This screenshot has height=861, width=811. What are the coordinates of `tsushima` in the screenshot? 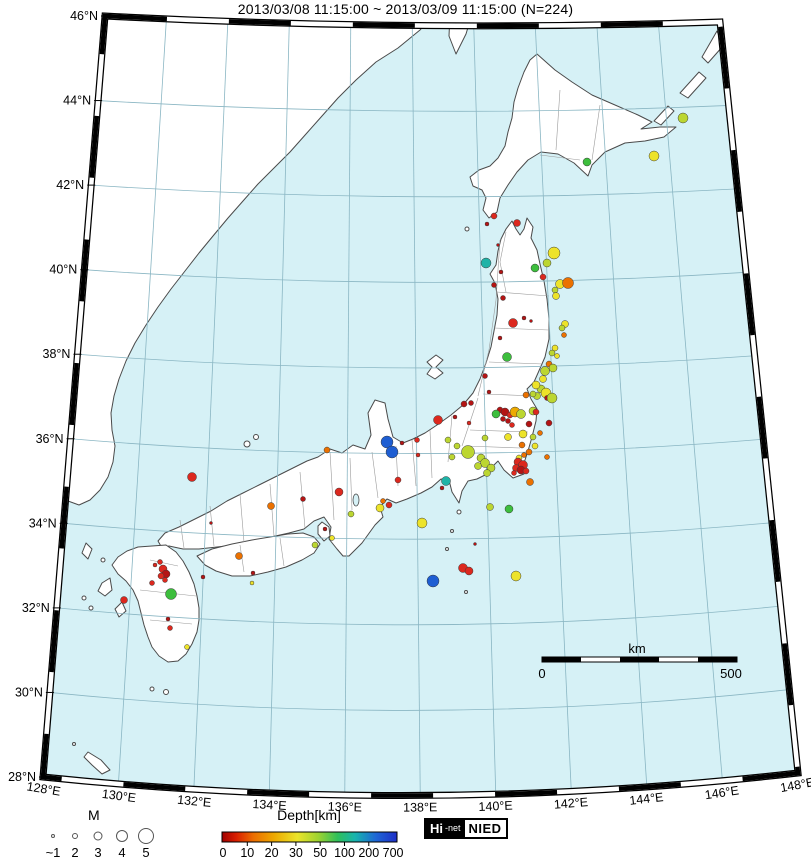 It's located at (87, 551).